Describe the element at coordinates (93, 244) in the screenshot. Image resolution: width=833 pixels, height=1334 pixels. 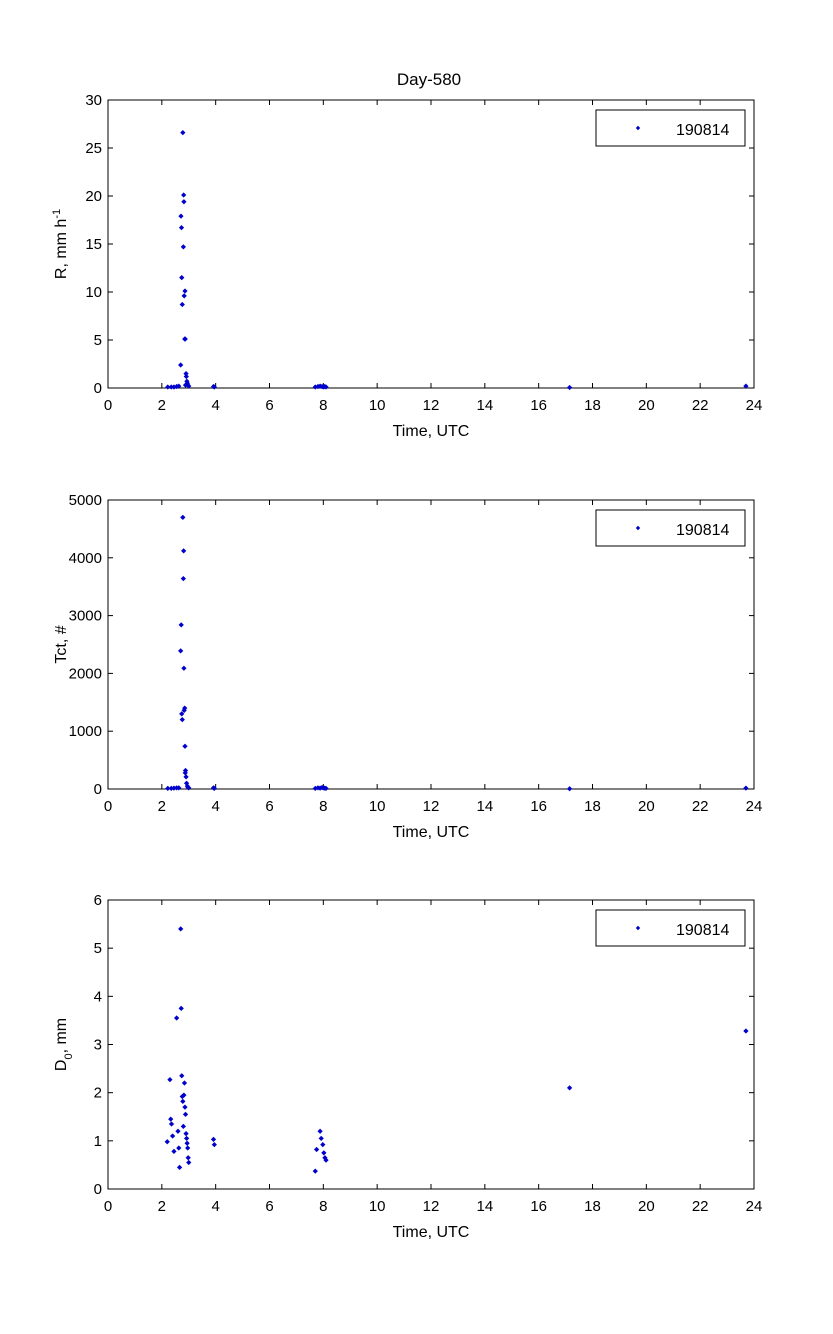
I see `y-tick-label: 15` at that location.